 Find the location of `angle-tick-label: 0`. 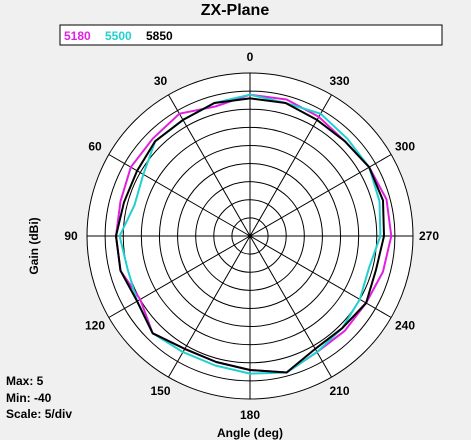

angle-tick-label: 0 is located at coordinates (250, 57).